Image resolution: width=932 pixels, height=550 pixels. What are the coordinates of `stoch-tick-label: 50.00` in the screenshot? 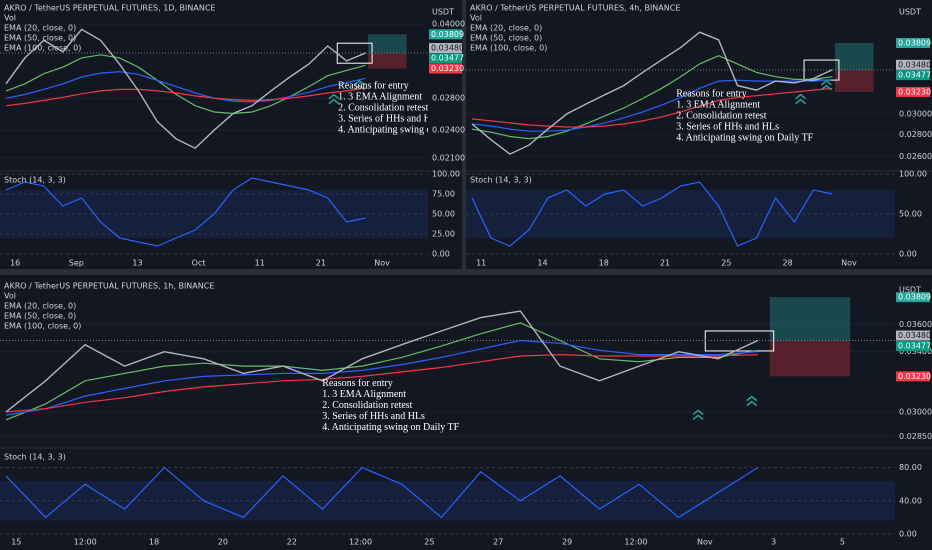 It's located at (443, 214).